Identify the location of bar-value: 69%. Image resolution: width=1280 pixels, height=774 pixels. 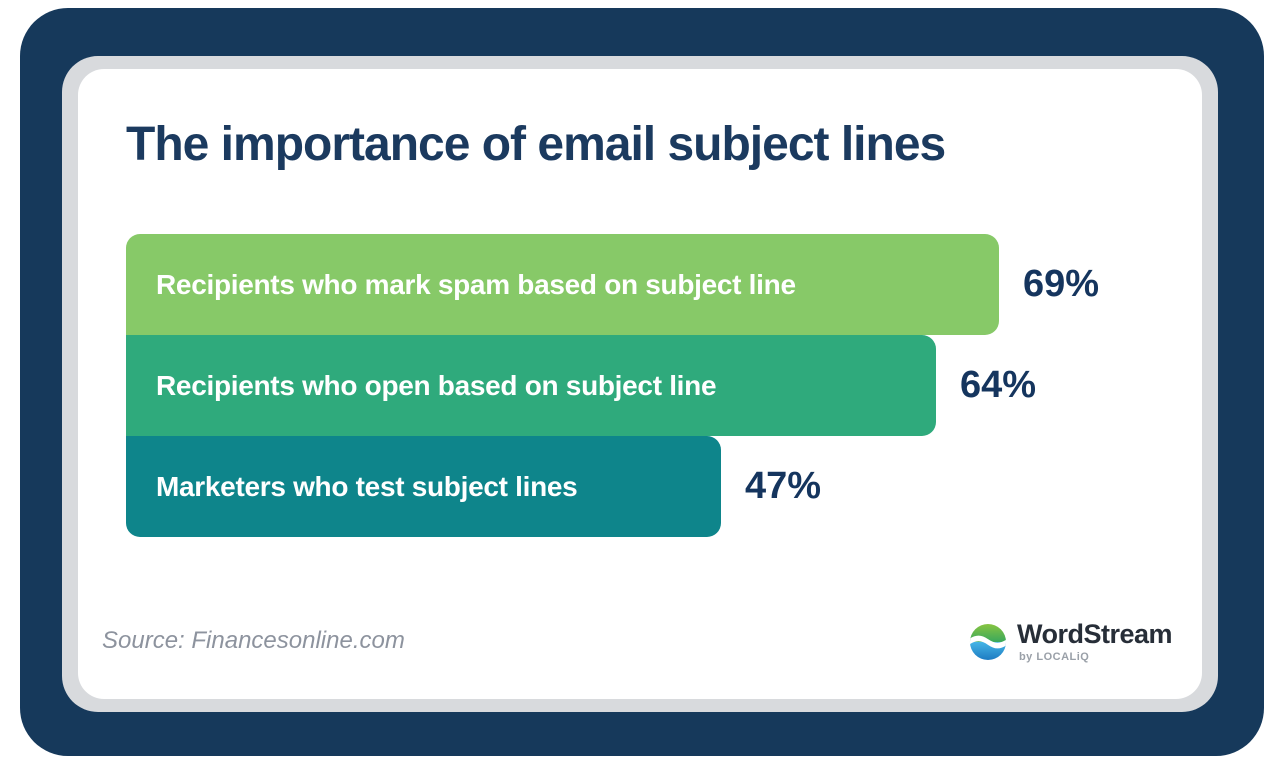
(1061, 284).